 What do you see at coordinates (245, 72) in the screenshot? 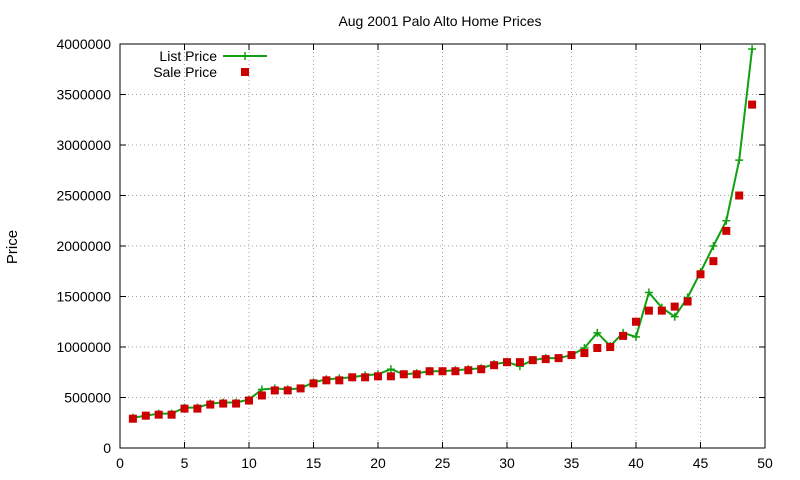
I see `legend-sample-square` at bounding box center [245, 72].